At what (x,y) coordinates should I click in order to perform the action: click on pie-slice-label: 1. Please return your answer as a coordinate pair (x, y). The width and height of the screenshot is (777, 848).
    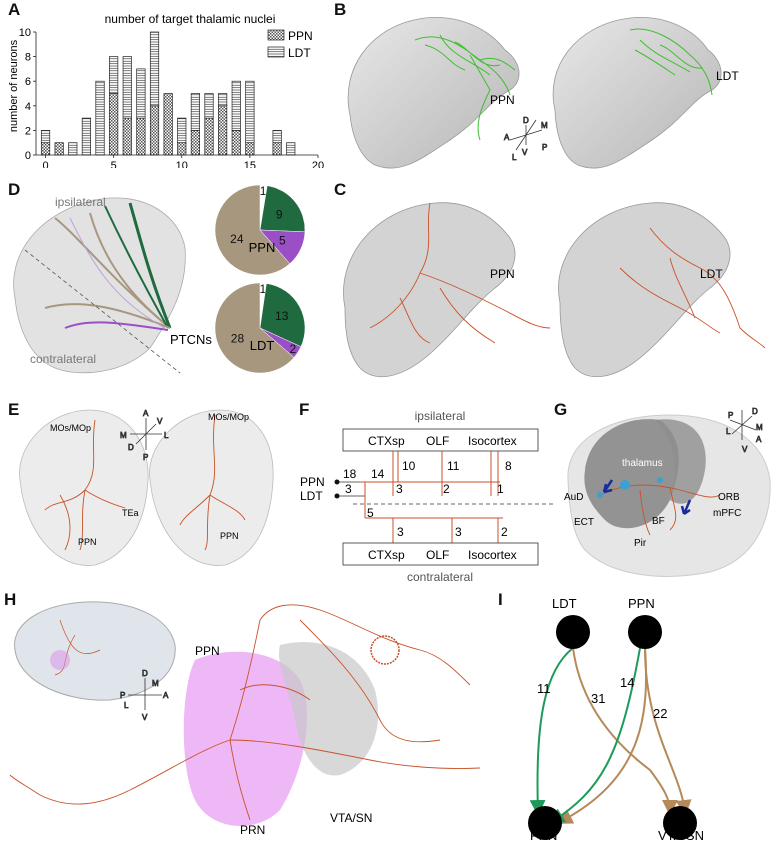
    Looking at the image, I should click on (262, 289).